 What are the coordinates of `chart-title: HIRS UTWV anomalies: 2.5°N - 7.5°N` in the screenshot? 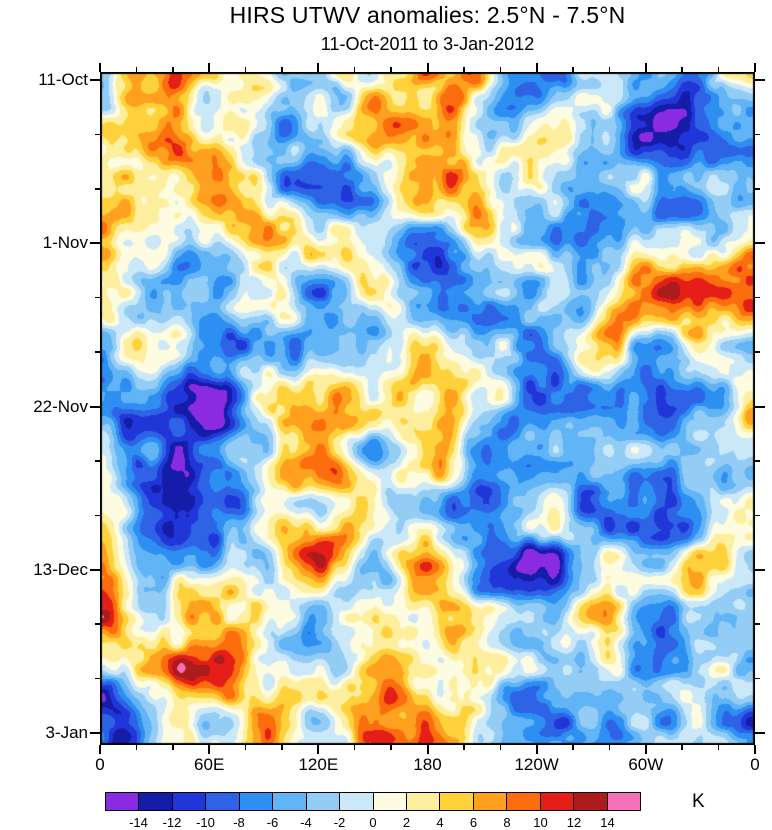 It's located at (427, 15).